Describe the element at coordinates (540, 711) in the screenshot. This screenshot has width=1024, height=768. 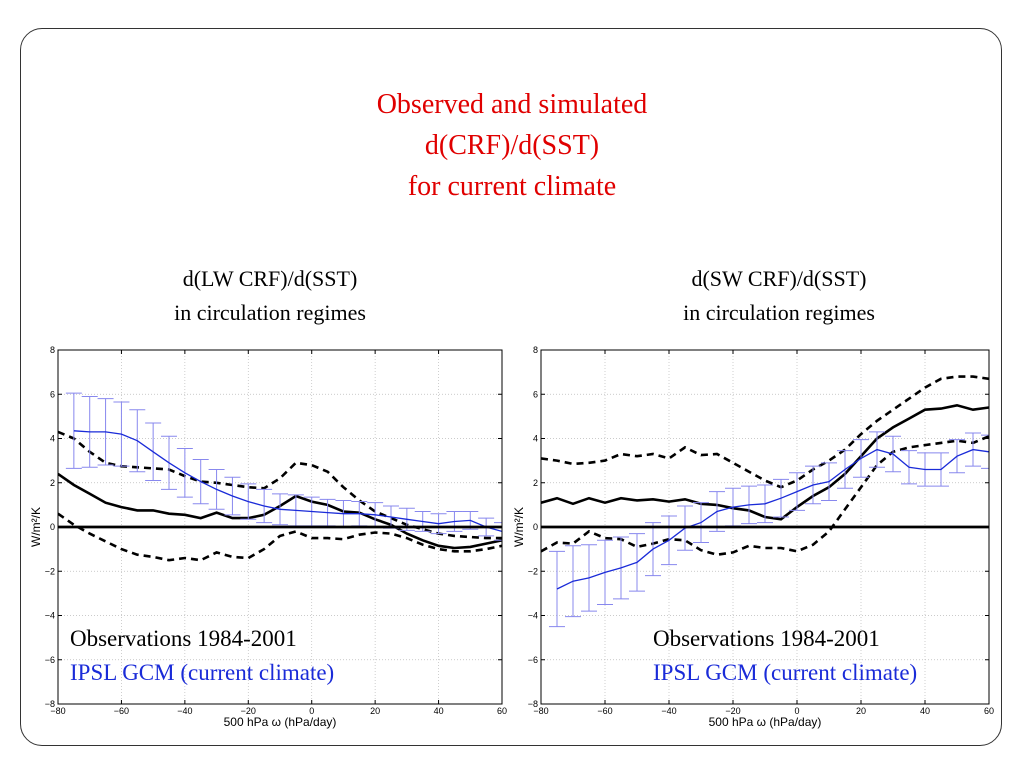
I see `sw-xtick-label: −80` at that location.